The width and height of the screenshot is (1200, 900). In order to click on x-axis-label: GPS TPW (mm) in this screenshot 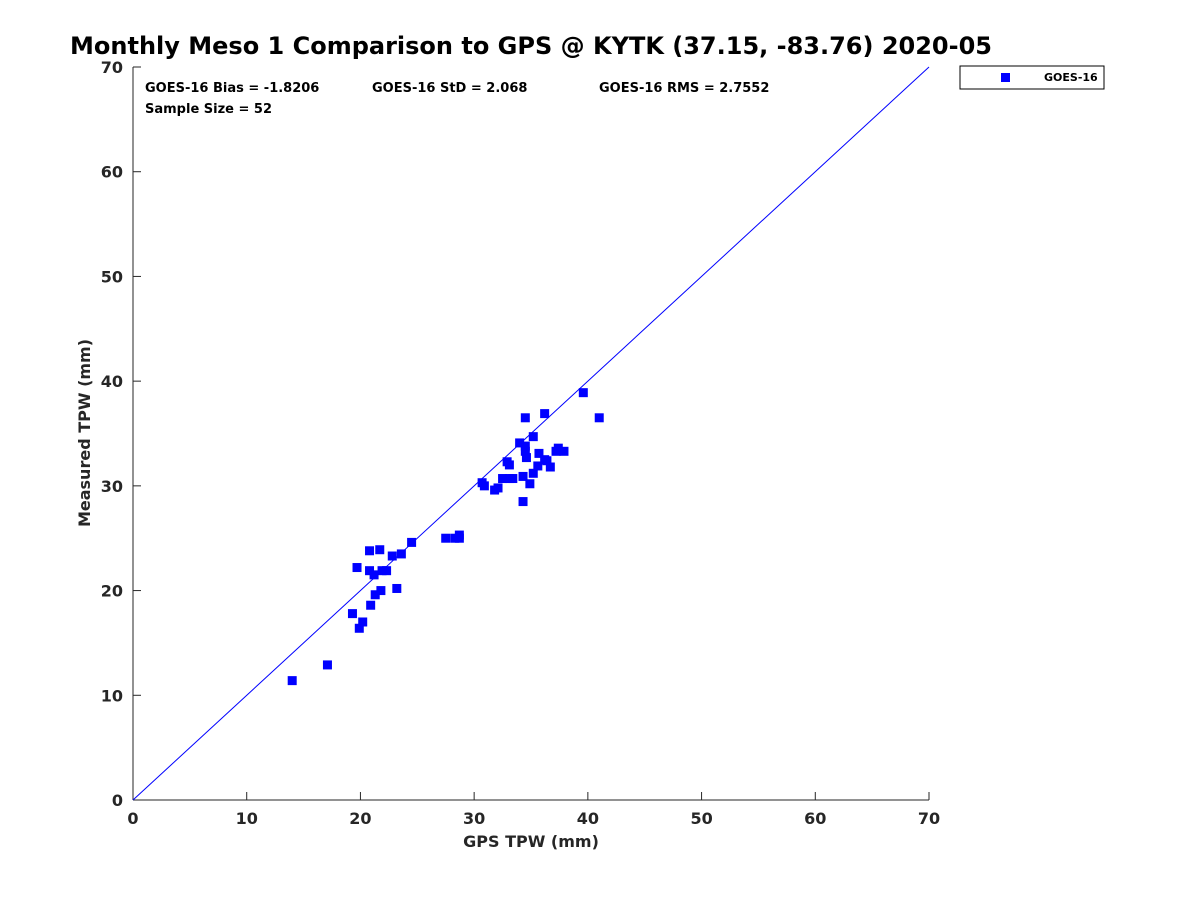, I will do `click(531, 841)`.